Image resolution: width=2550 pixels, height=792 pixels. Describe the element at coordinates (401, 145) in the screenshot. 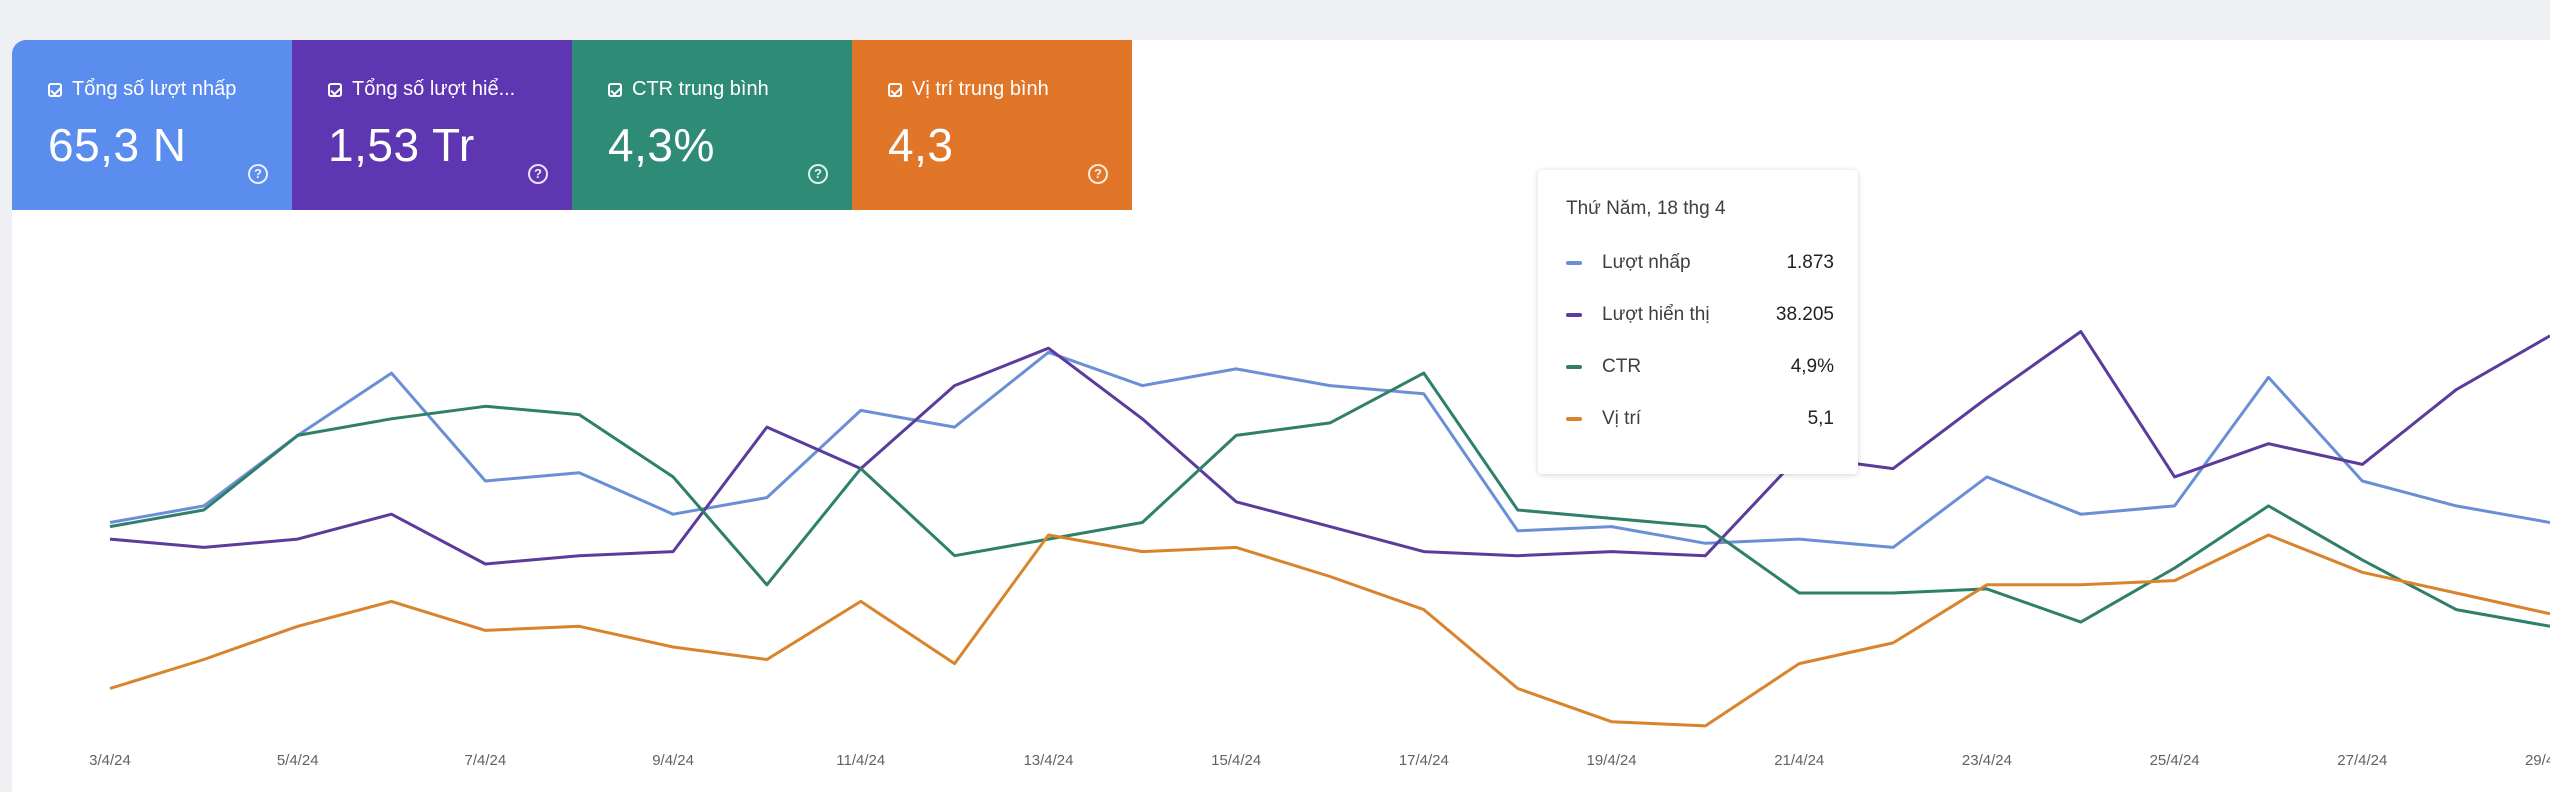

I see `card-value: 1,53 Tr` at that location.